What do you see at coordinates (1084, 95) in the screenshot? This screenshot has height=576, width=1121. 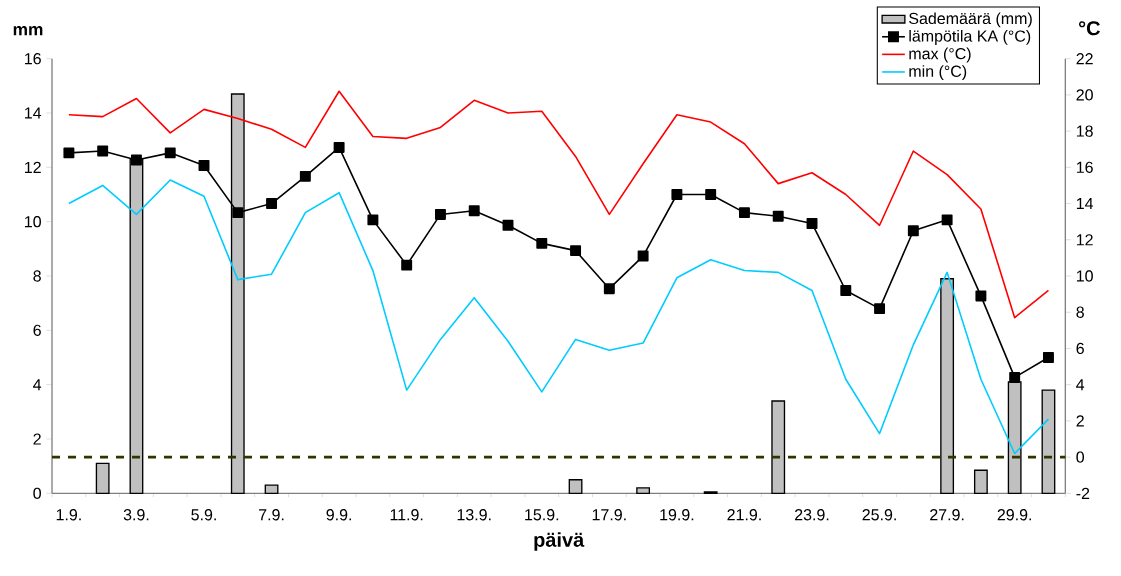 I see `y2-tick-label: 20` at bounding box center [1084, 95].